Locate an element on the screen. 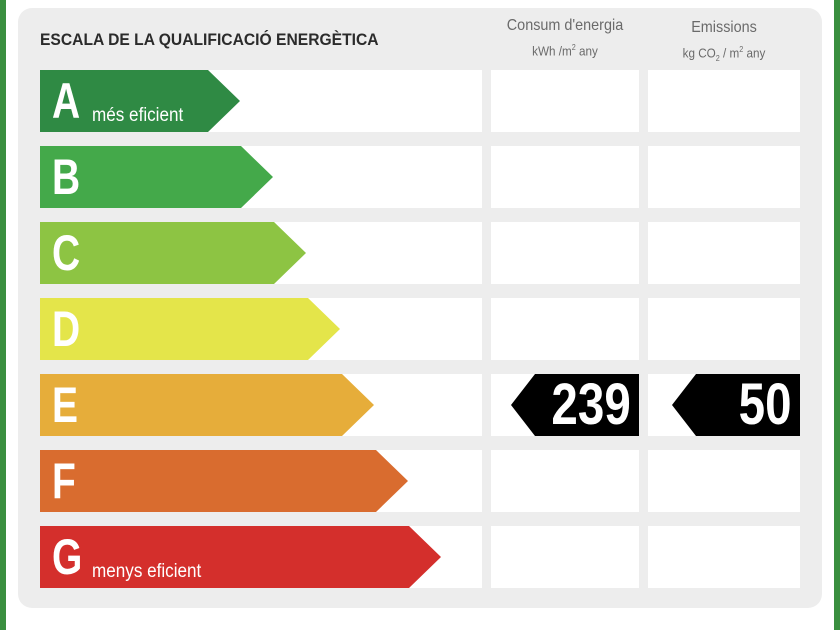 The image size is (840, 630). rating-bar-f: F is located at coordinates (224, 481).